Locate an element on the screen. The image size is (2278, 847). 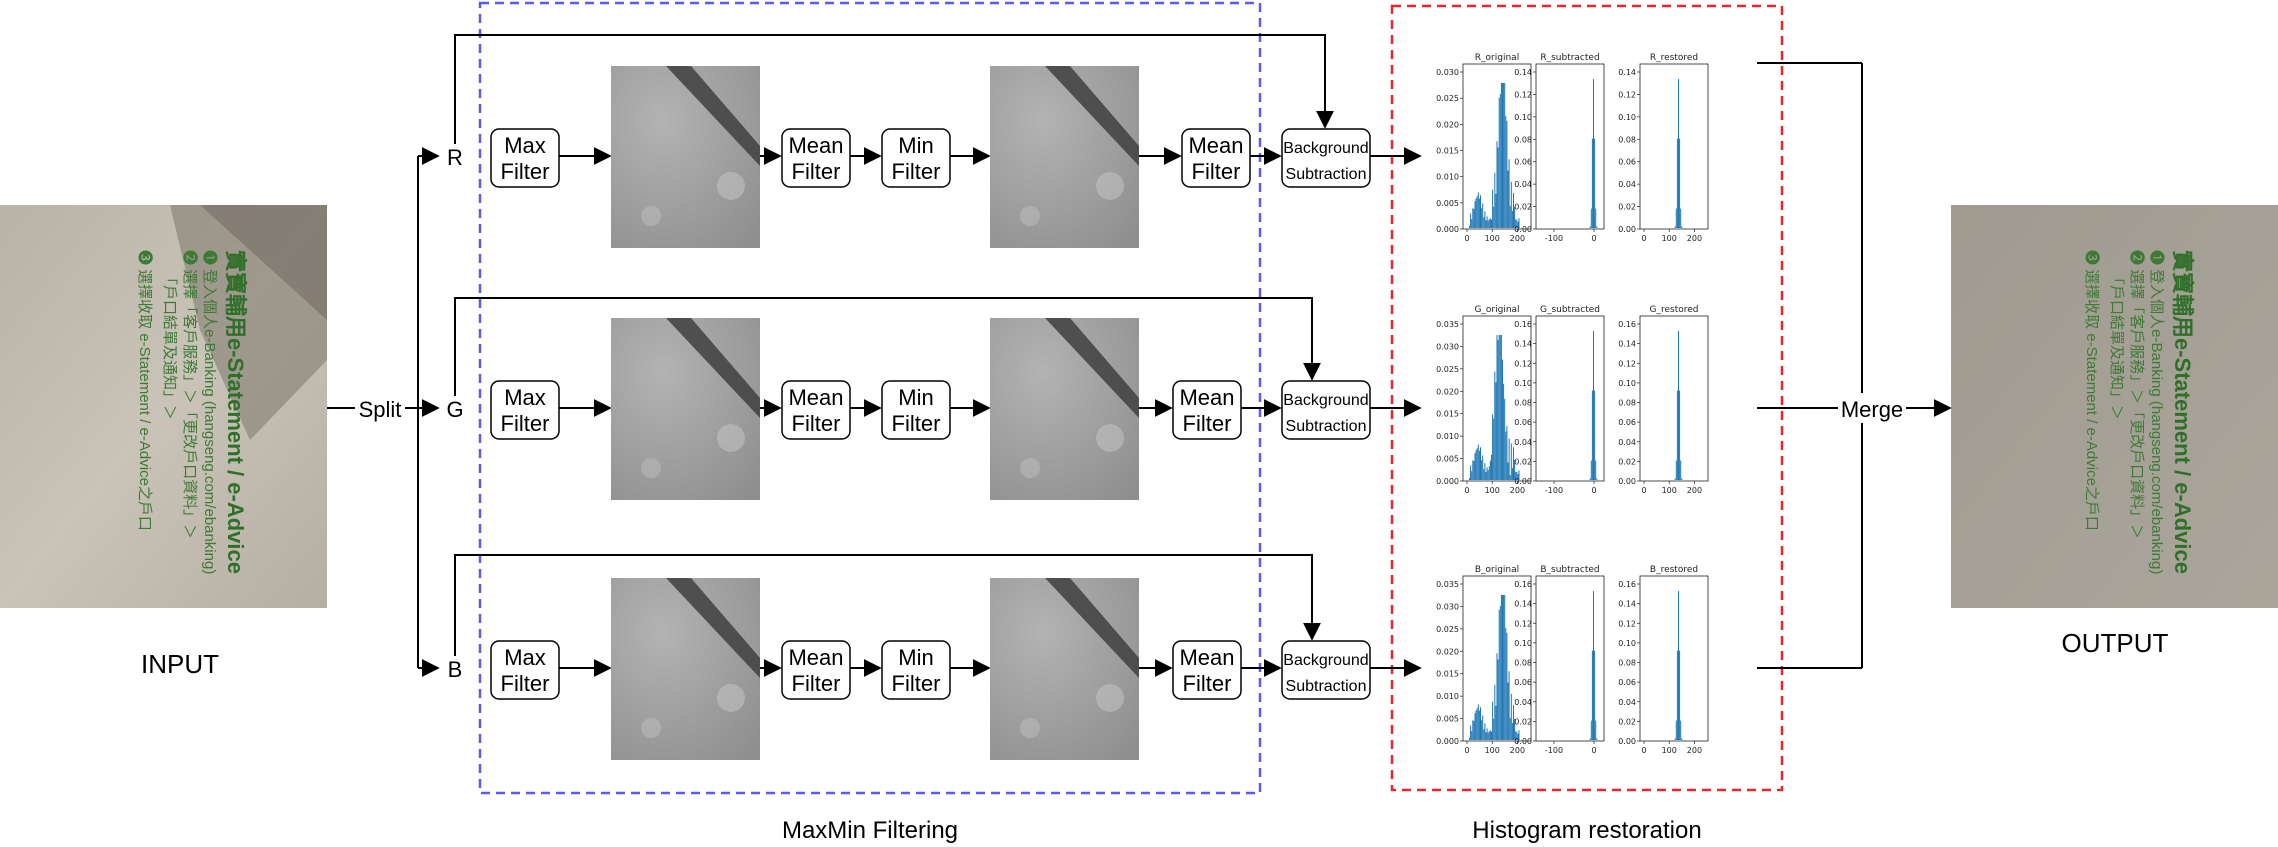
y-tick-label: 0.020 is located at coordinates (1447, 651).